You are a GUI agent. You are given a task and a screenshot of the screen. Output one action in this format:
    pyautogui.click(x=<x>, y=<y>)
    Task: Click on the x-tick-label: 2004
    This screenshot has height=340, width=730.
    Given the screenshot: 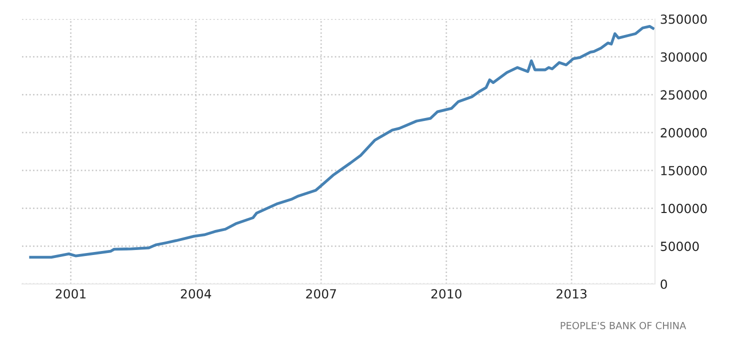 What is the action you would take?
    pyautogui.click(x=196, y=294)
    